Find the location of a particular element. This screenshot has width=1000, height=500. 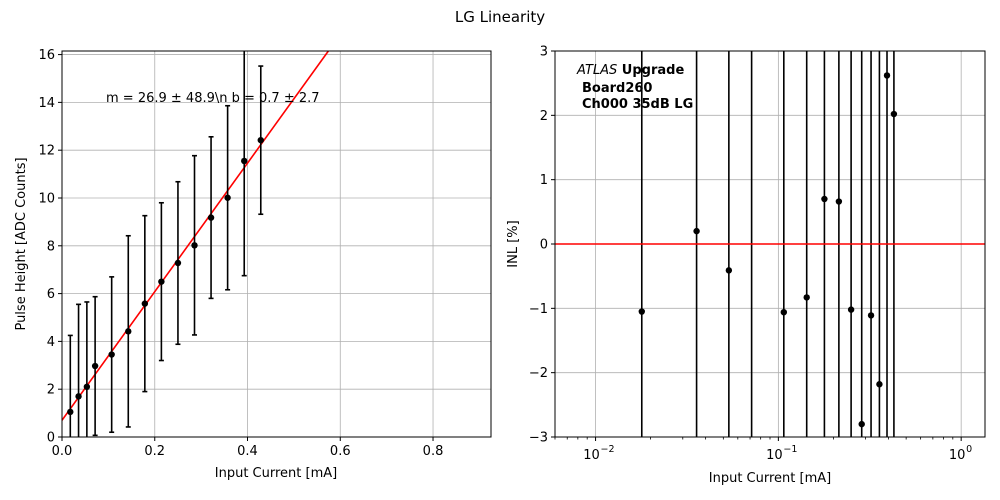

linearity-points is located at coordinates (165, 276).